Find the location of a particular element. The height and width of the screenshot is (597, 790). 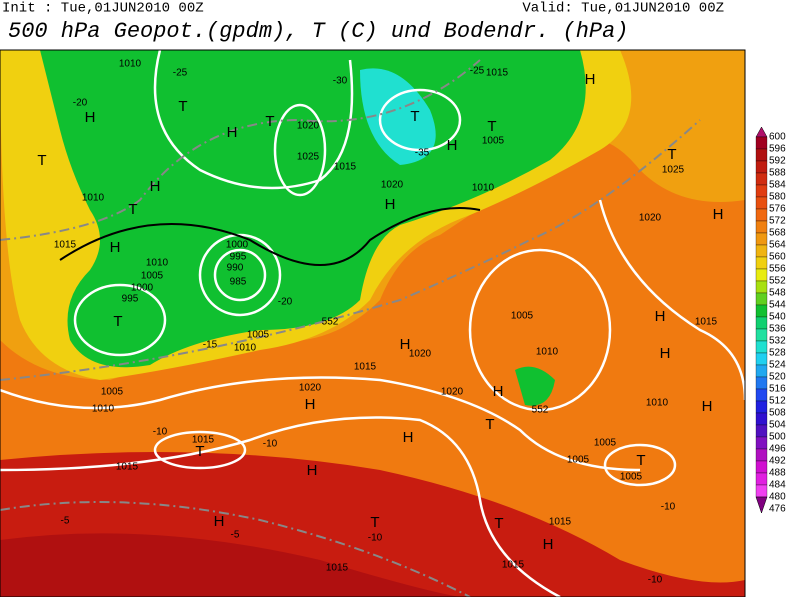

contour-label: -30 is located at coordinates (340, 81).